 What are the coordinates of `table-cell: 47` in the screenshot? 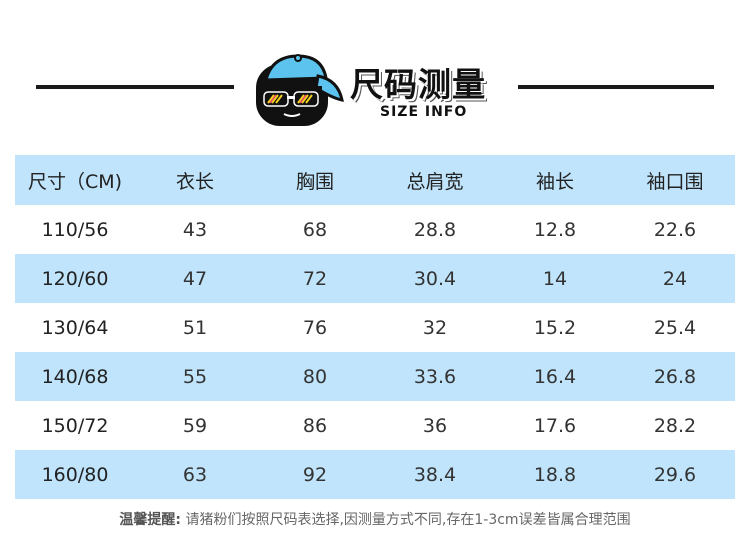 It's located at (195, 278).